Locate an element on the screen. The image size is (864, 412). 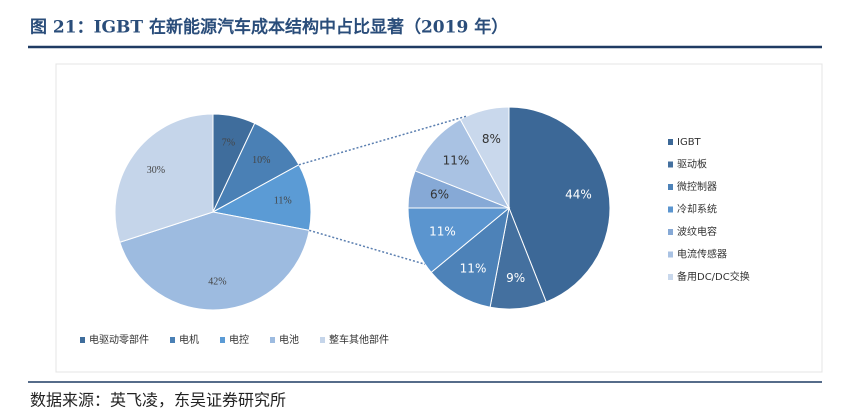
legend-label: 驱动板 is located at coordinates (692, 164).